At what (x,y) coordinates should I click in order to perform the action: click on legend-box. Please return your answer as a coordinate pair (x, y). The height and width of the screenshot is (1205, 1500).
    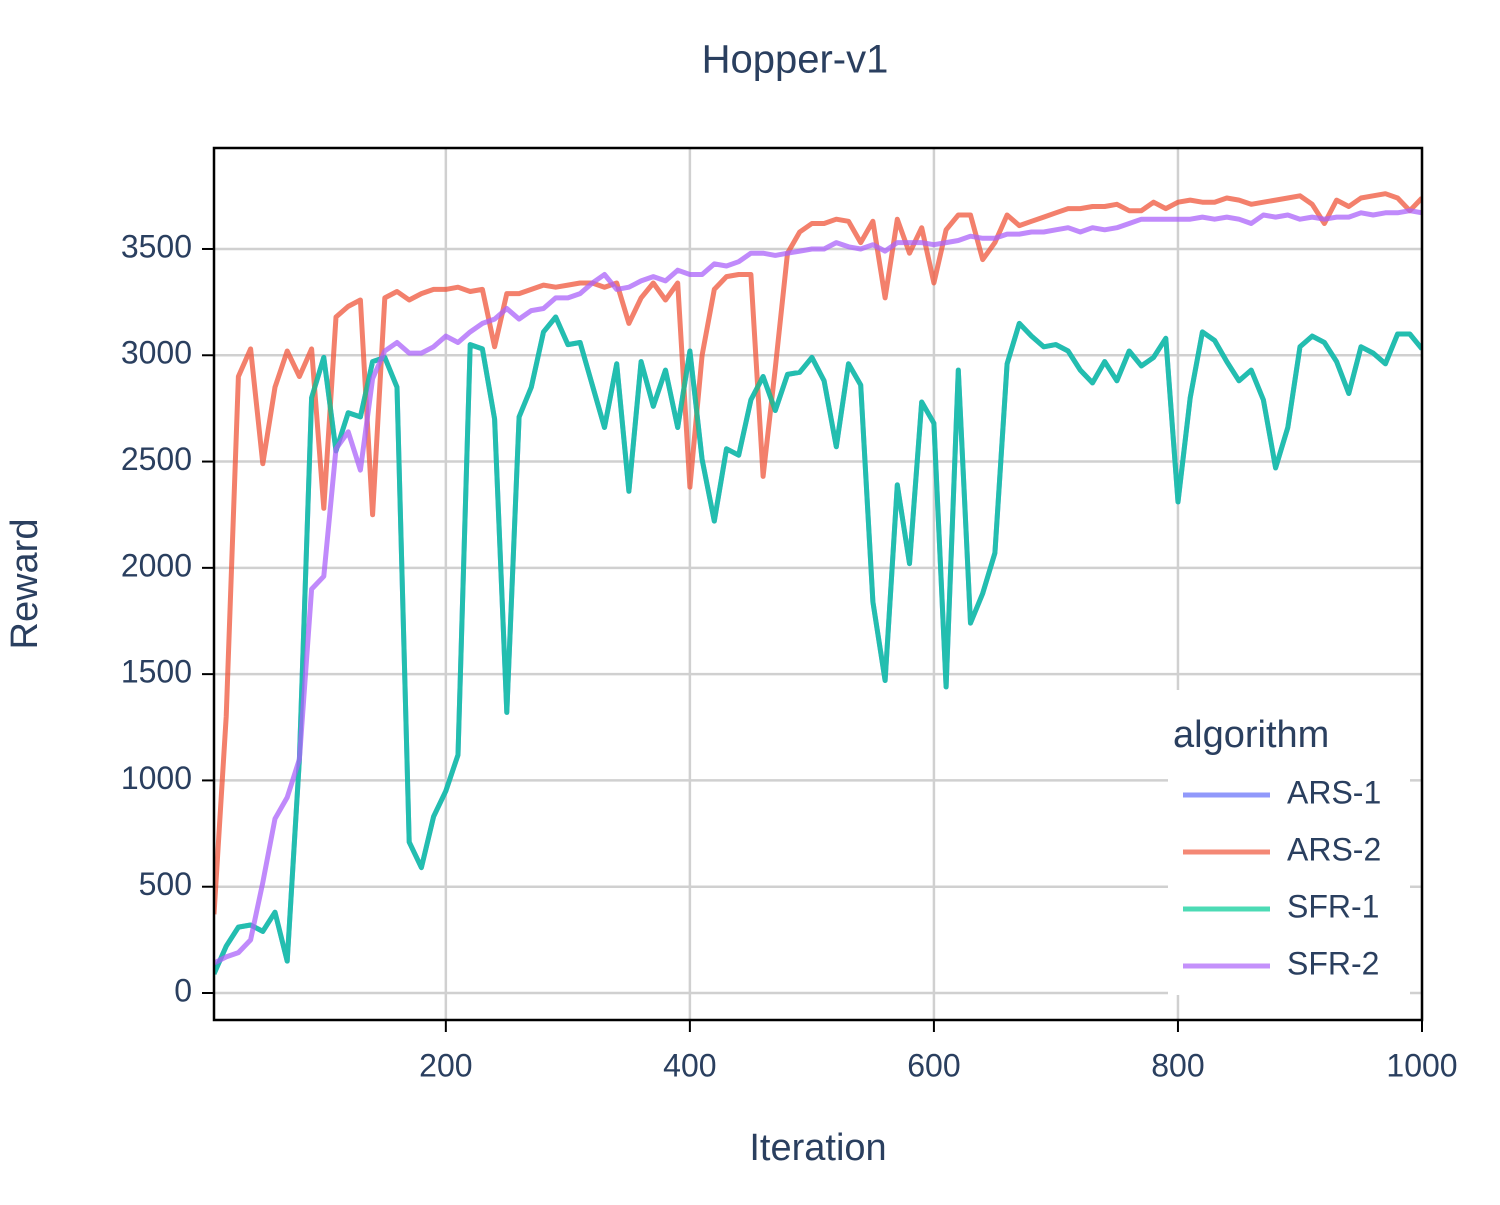
    Looking at the image, I should click on (1289, 842).